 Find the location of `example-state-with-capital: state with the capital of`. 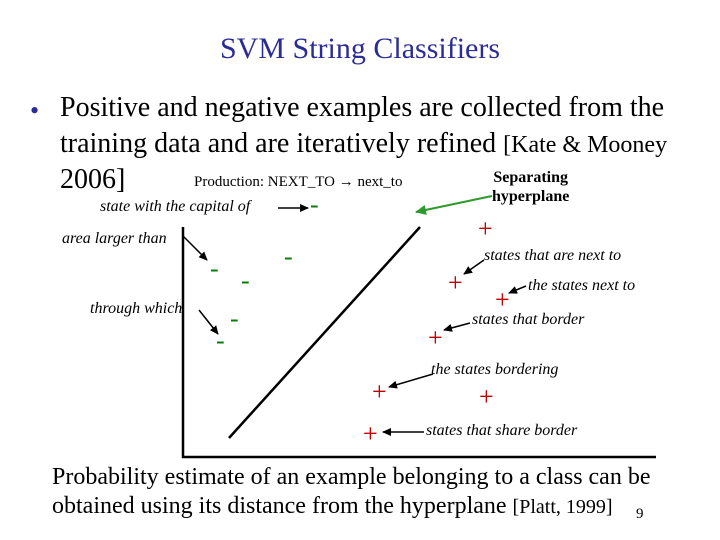

example-state-with-capital: state with the capital of is located at coordinates (175, 206).